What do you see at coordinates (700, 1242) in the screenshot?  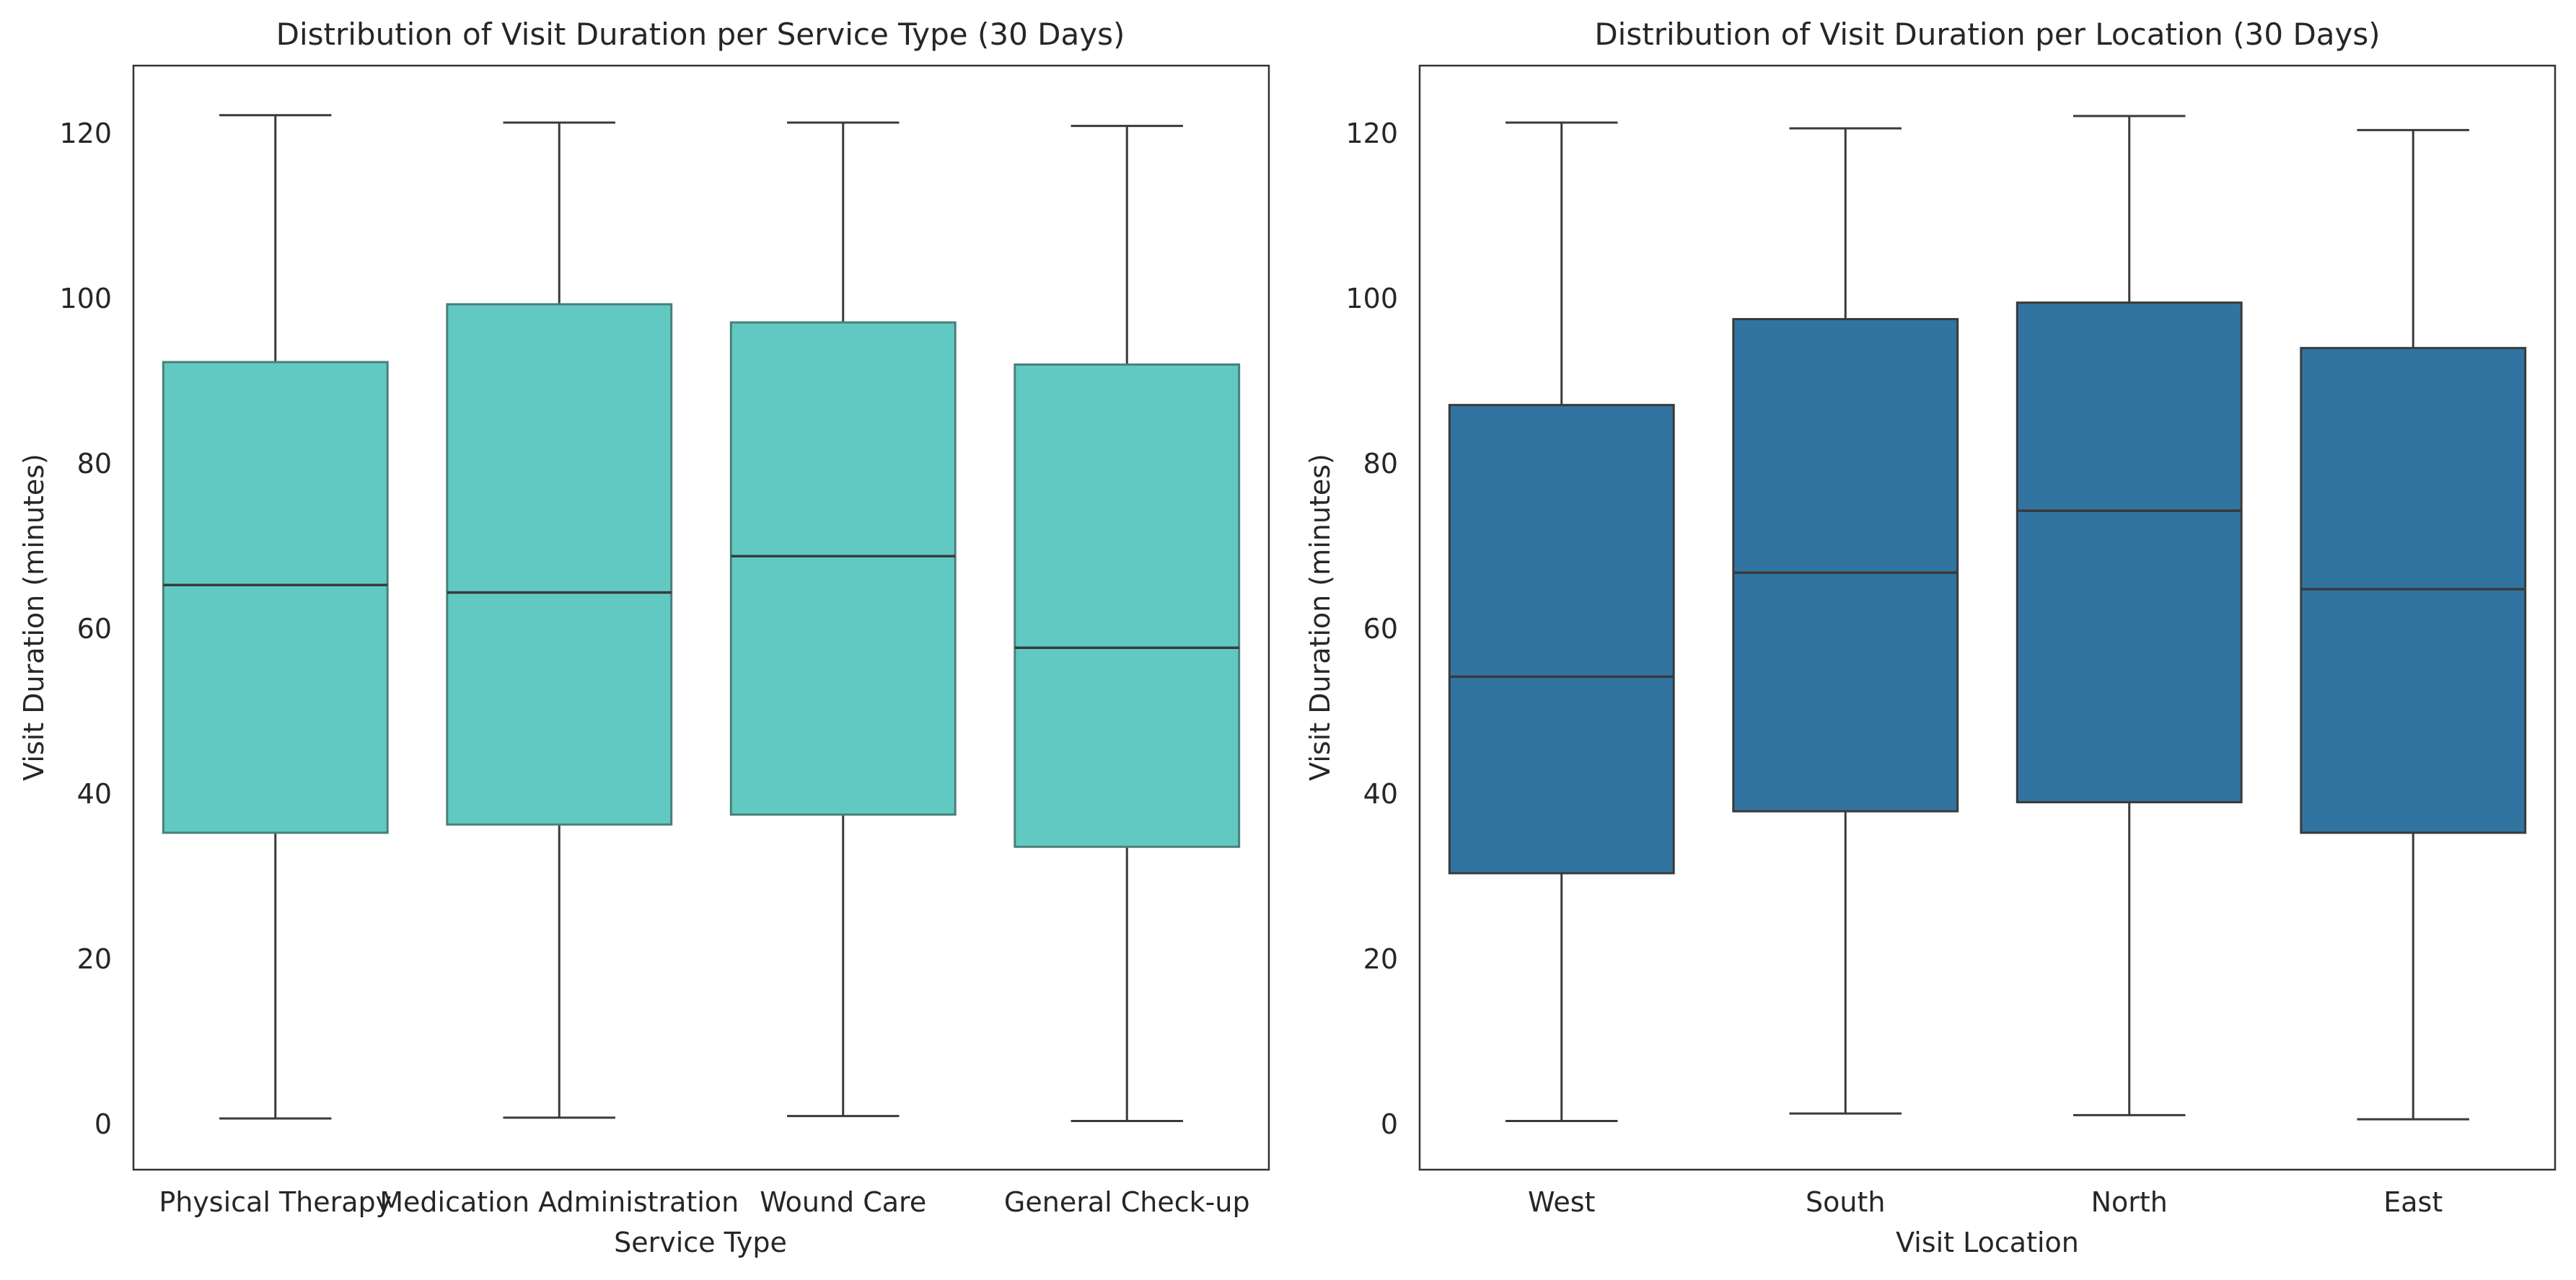 I see `x-axis-label: Service Type` at bounding box center [700, 1242].